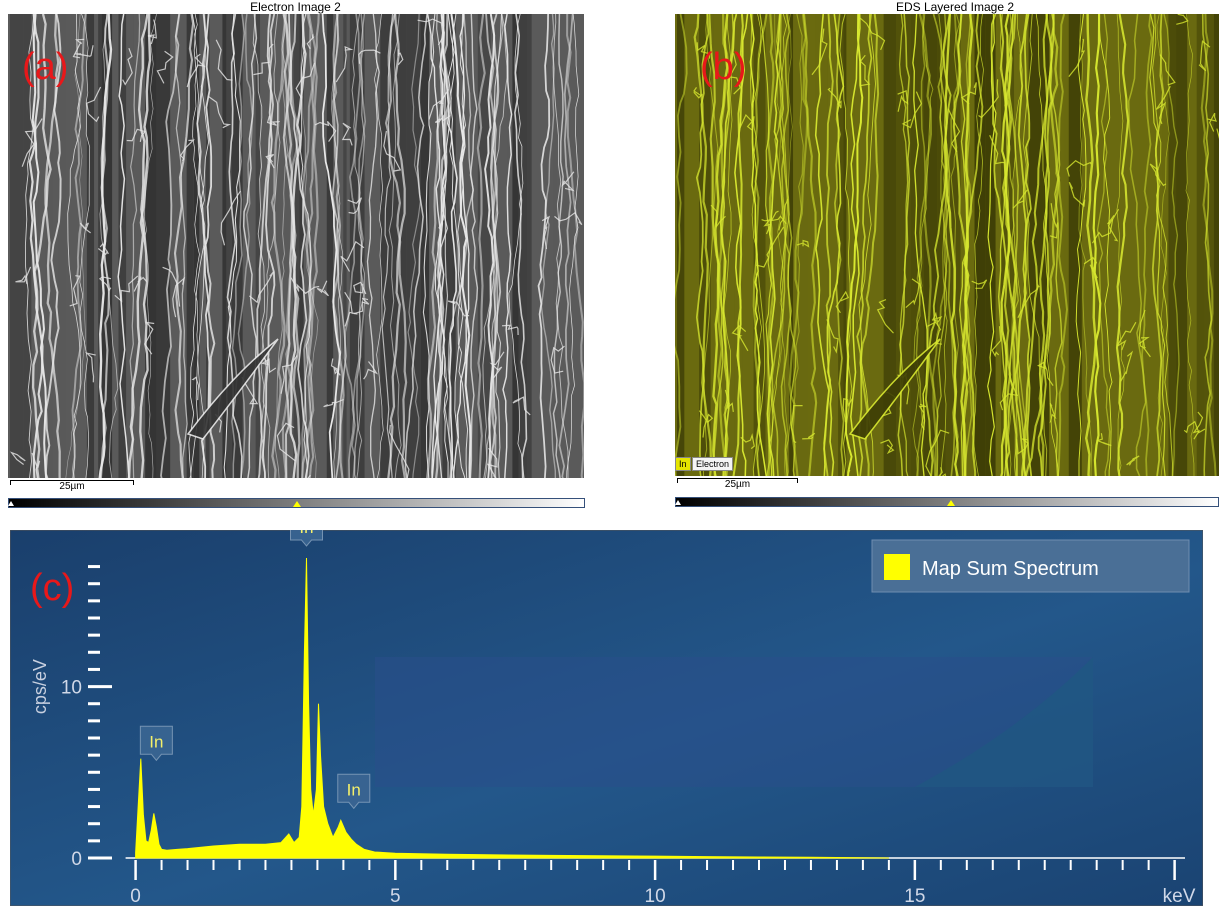 This screenshot has height=911, width=1219. What do you see at coordinates (40, 686) in the screenshot?
I see `y-axis-label: cps/eV` at bounding box center [40, 686].